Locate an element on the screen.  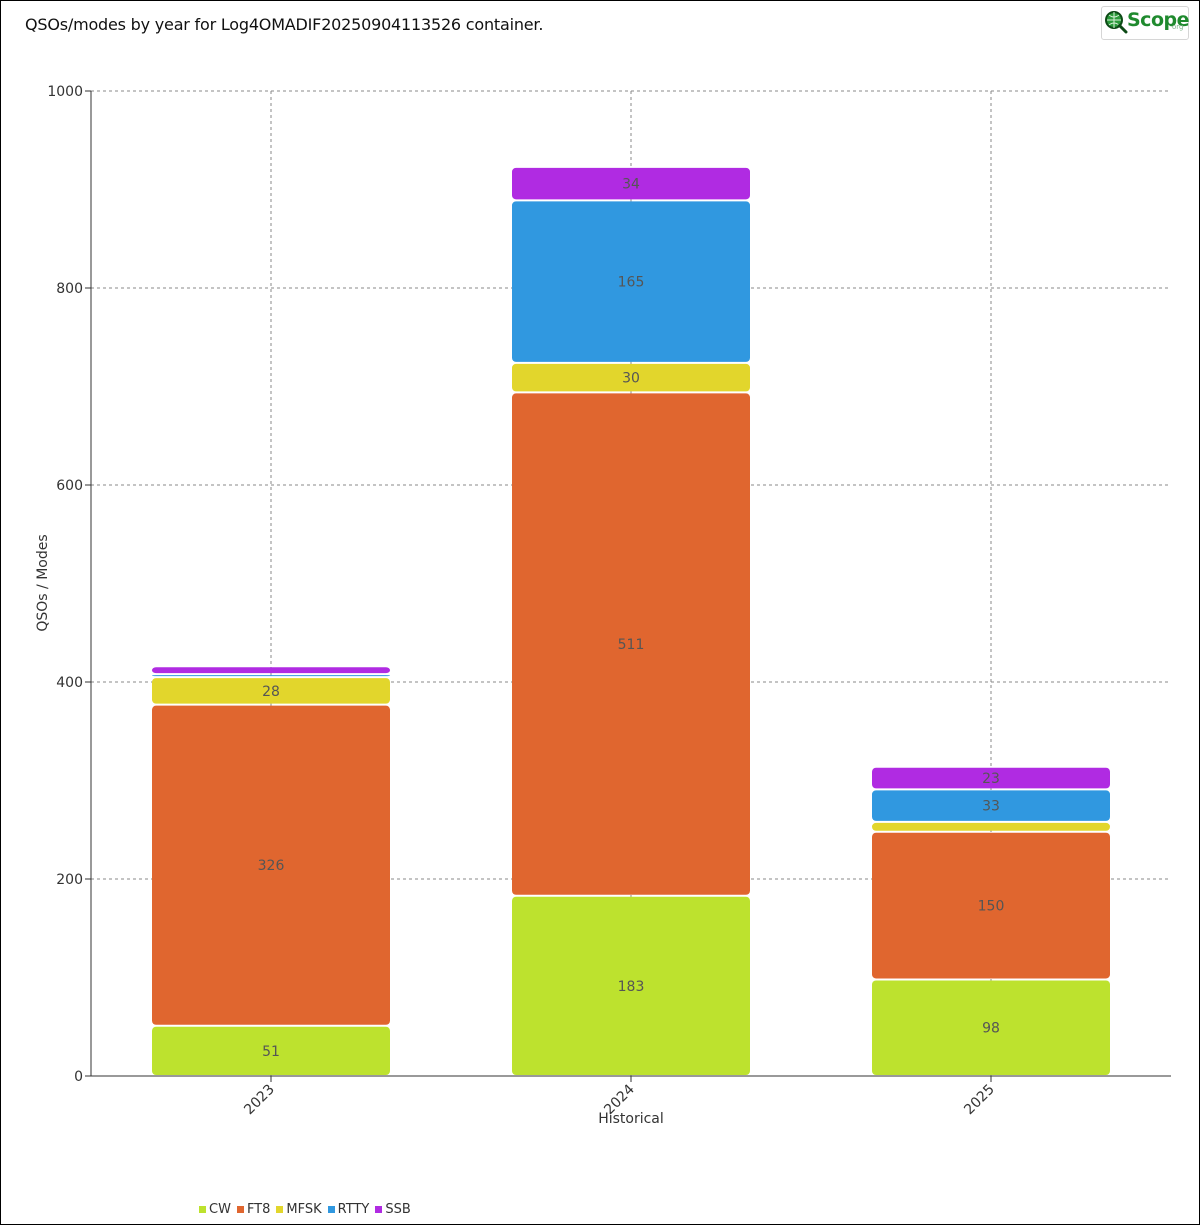
data-label: 511 is located at coordinates (631, 645).